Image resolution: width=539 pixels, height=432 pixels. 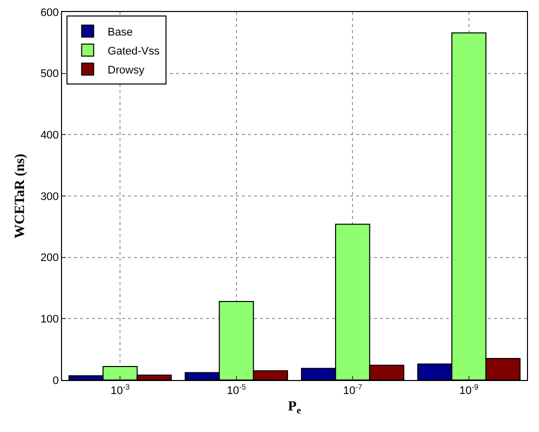 What do you see at coordinates (236, 390) in the screenshot?
I see `x-tick-label: 10$^{-5}$` at bounding box center [236, 390].